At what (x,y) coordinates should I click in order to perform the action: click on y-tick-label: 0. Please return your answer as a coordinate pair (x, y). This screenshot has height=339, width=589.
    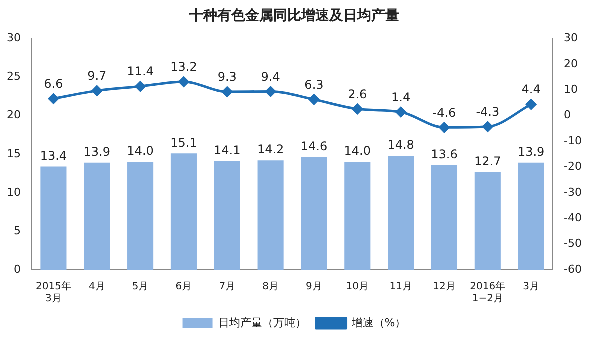
    Looking at the image, I should click on (17, 269).